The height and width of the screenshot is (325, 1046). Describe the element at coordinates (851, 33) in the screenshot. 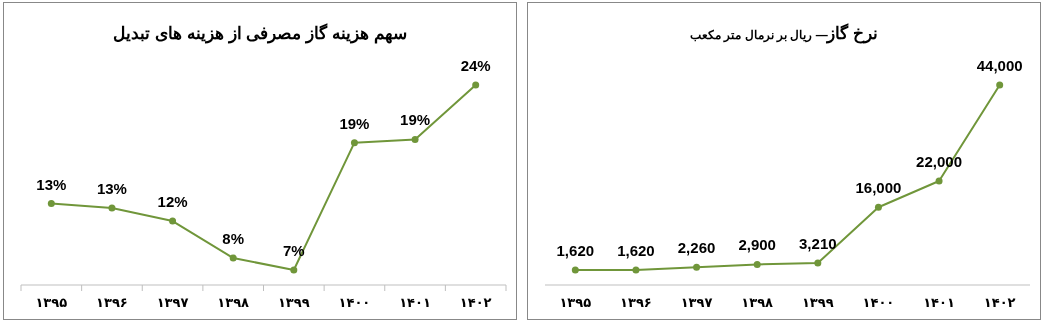

I see `chart-title: نرخ گاز` at that location.